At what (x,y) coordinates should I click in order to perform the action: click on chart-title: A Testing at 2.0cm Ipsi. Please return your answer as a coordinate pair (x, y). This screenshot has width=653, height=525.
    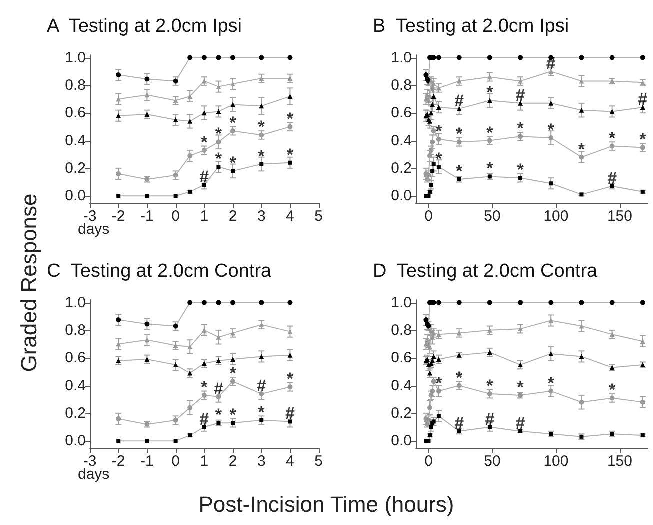
    Looking at the image, I should click on (144, 26).